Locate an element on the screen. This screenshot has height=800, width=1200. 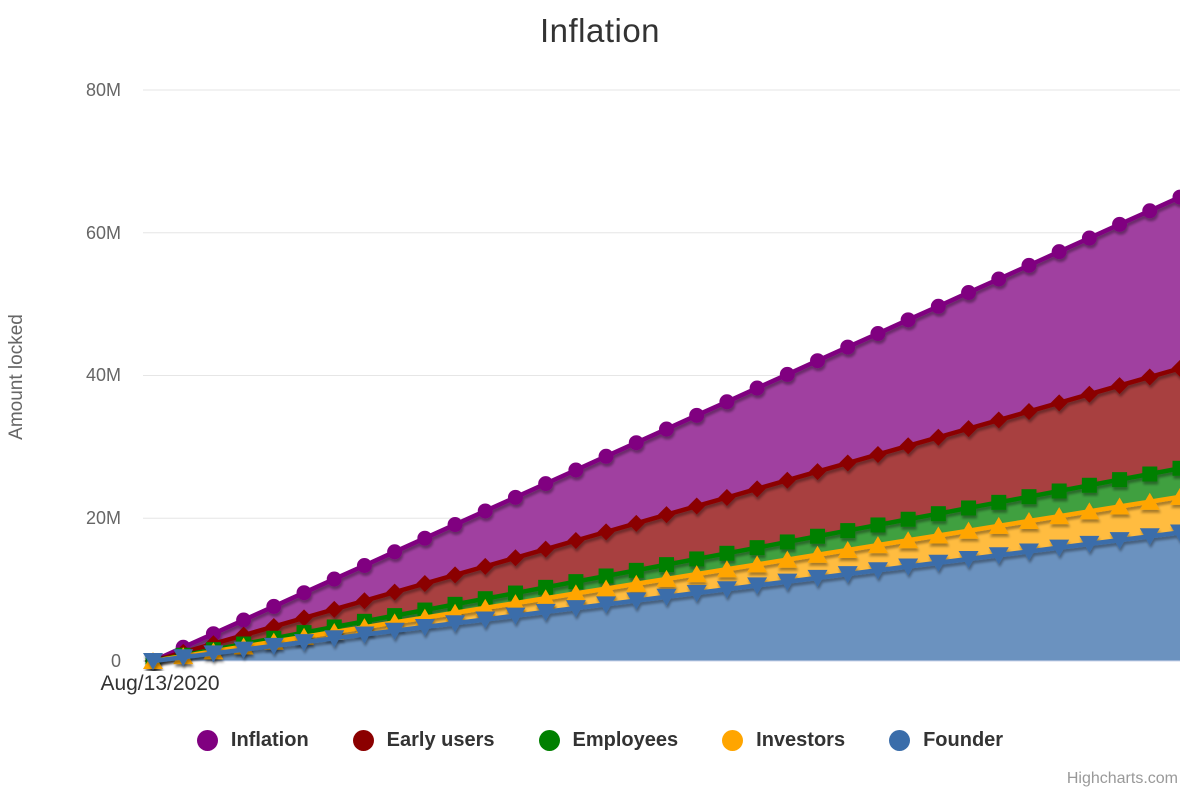
legend-item-founder: Founder is located at coordinates (946, 740).